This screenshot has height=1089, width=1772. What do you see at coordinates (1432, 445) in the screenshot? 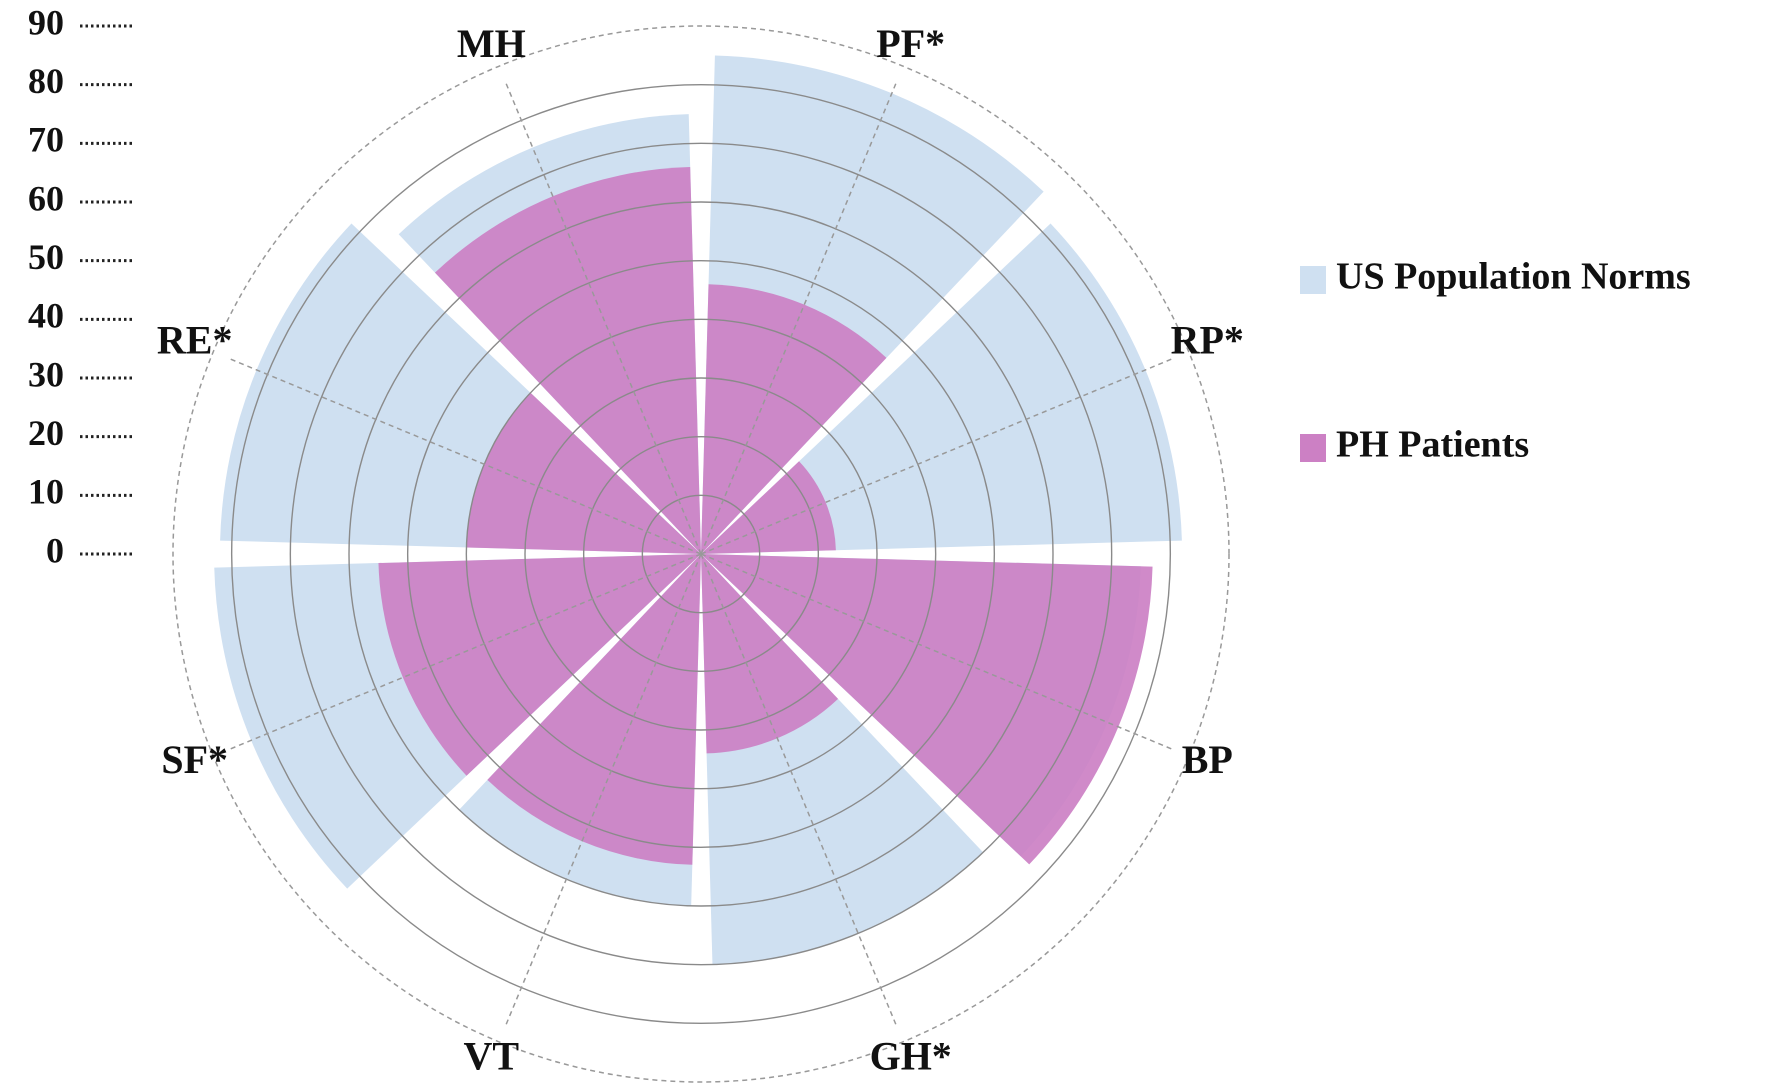
I see `legend-label: PH Patients` at bounding box center [1432, 445].